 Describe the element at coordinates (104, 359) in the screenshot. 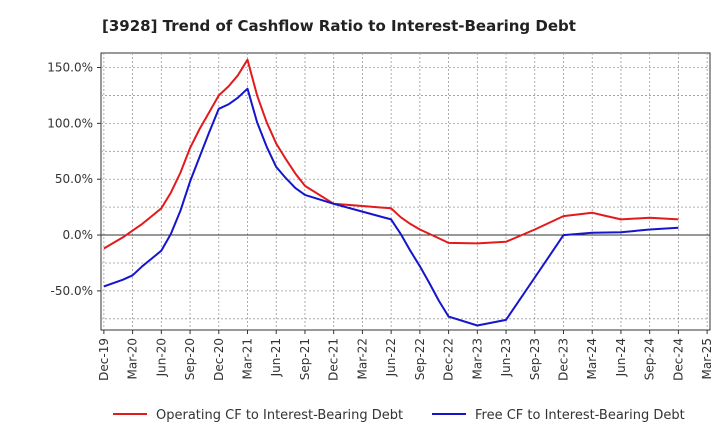

I see `x-tick-label: Dec-19` at that location.